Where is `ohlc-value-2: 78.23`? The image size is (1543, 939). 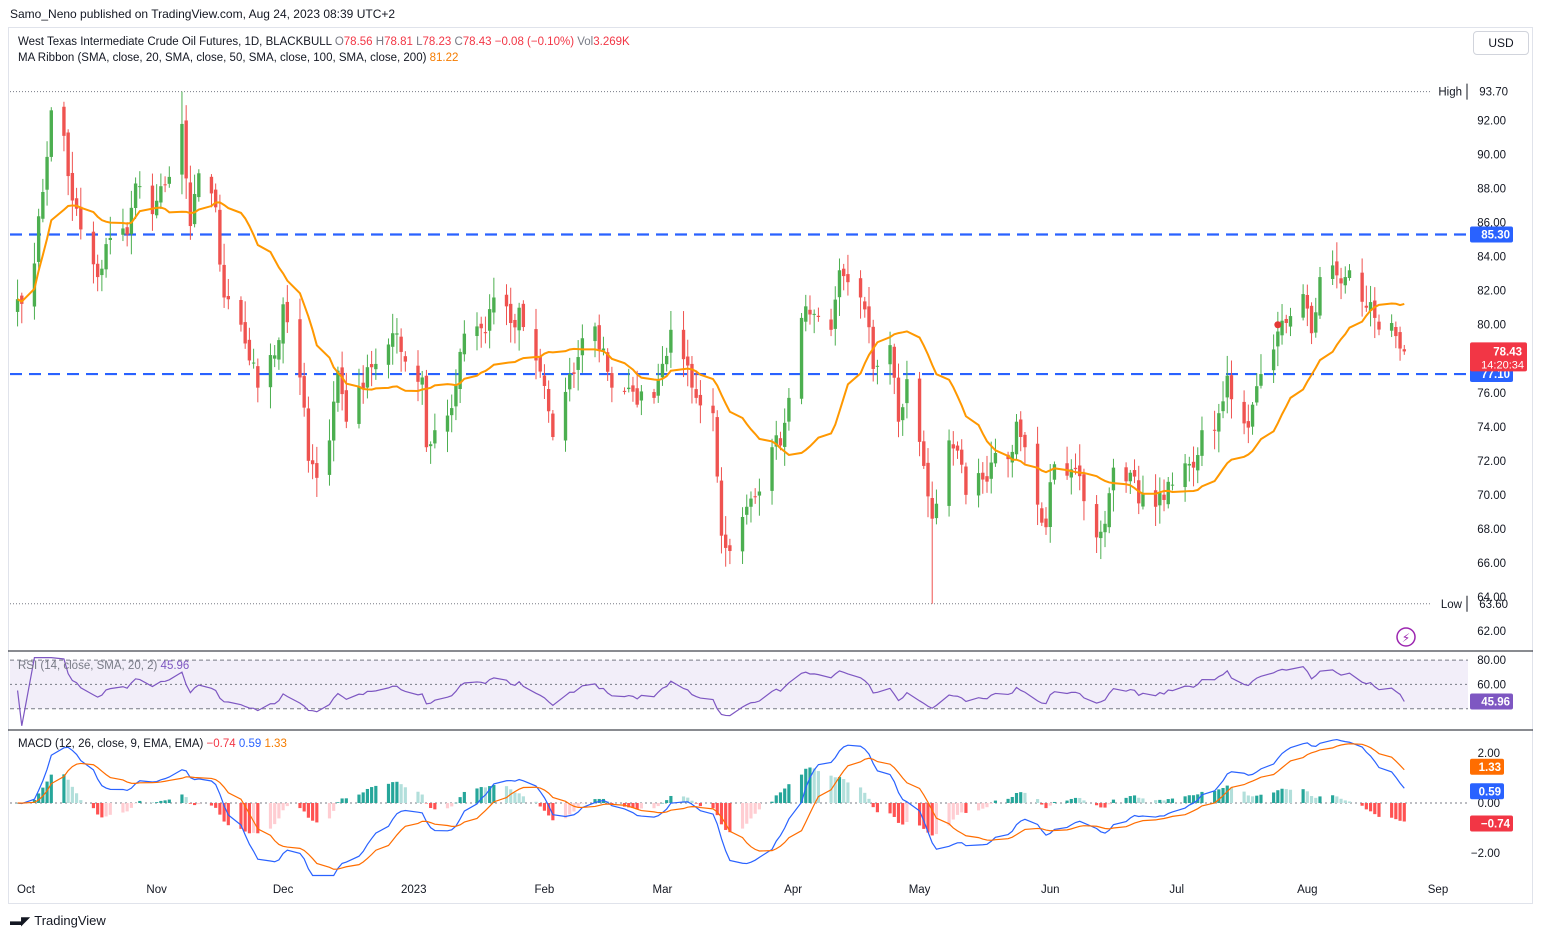
ohlc-value-2: 78.23 is located at coordinates (437, 42).